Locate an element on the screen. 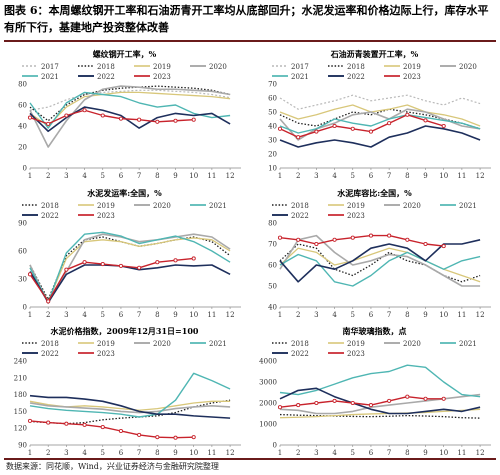 This screenshot has height=475, width=500. x-tick-label: 10 is located at coordinates (443, 453).